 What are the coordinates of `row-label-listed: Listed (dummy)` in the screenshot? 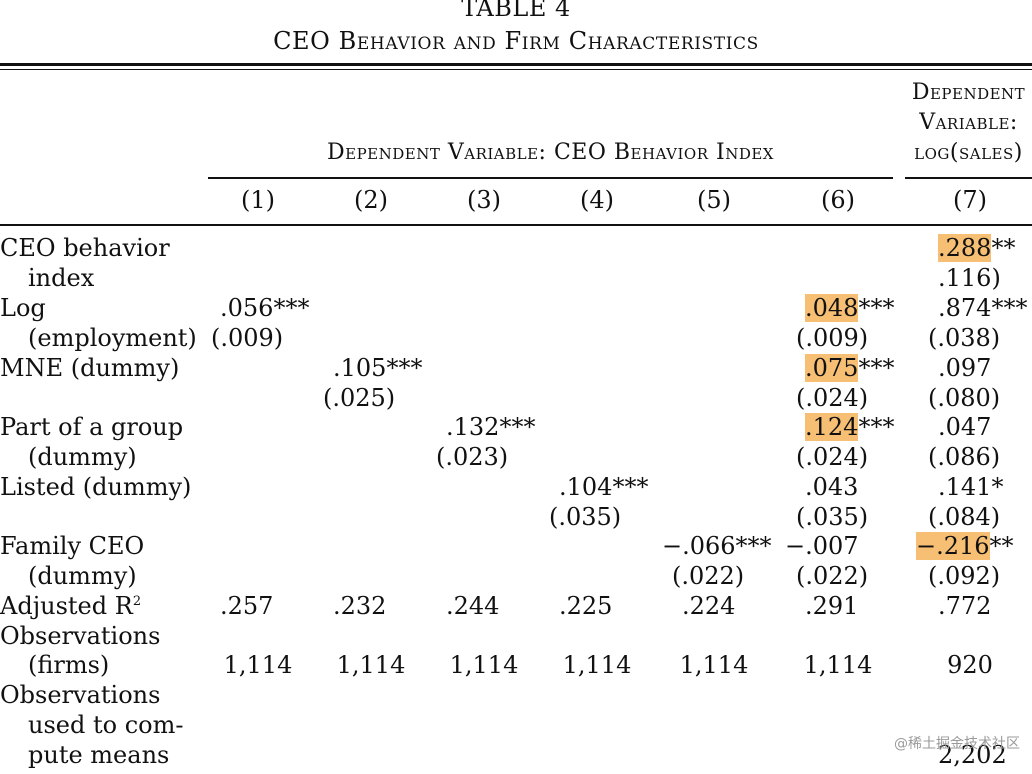 It's located at (96, 487).